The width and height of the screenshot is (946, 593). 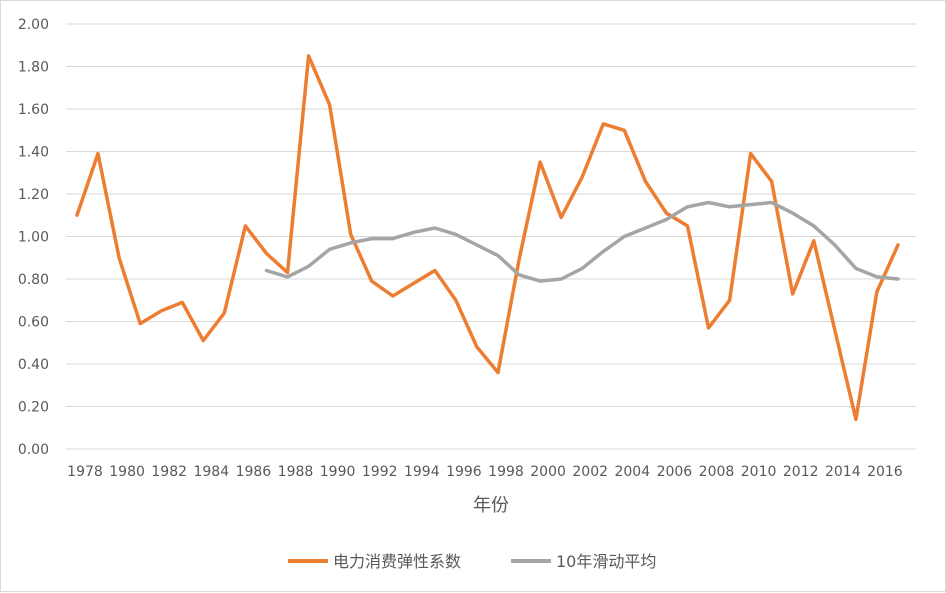 I want to click on legend-label: 10年滑动平均, so click(x=606, y=561).